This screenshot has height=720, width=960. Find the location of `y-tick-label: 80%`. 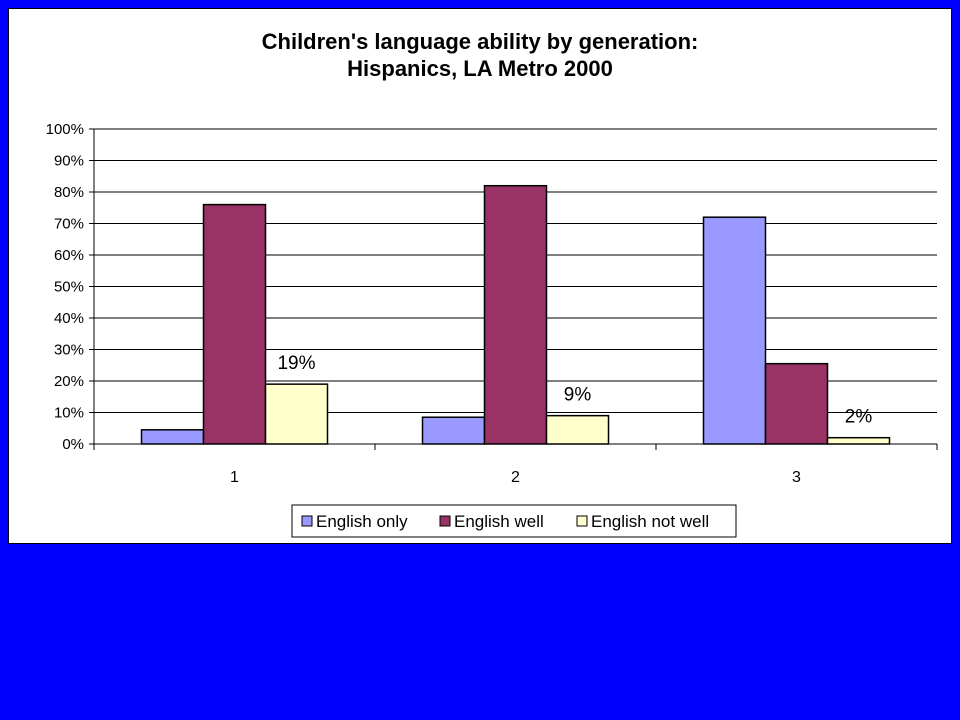

y-tick-label: 80% is located at coordinates (69, 192).